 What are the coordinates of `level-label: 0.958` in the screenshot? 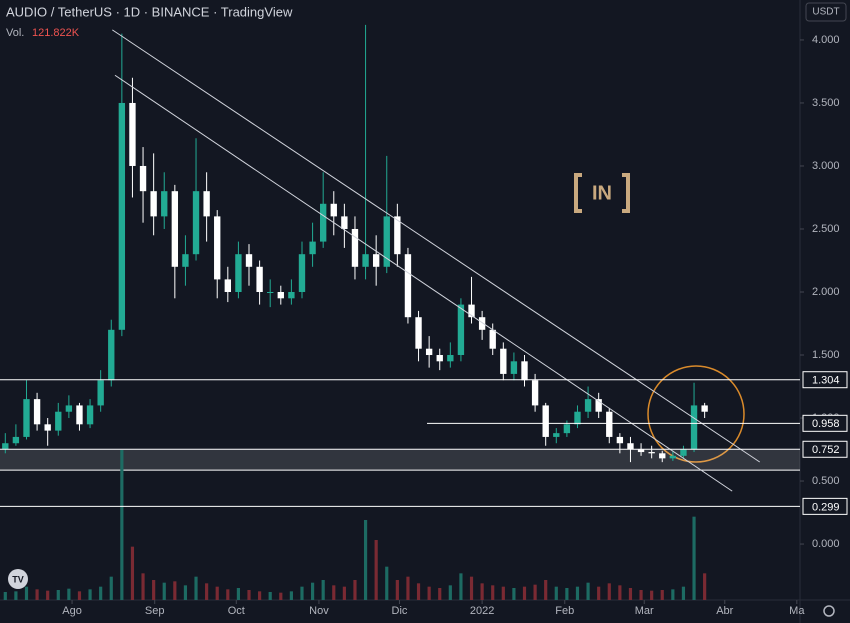 It's located at (826, 424).